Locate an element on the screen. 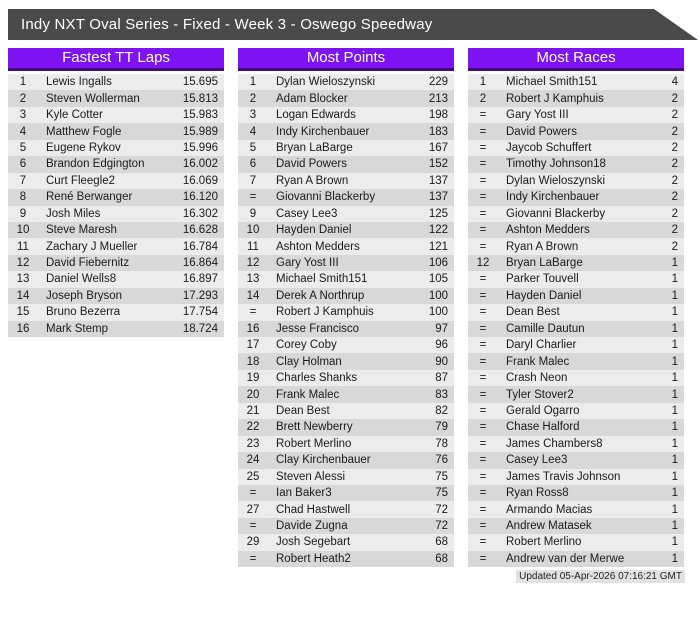 The image size is (700, 620). table-row: 6 David Powers 152 is located at coordinates (346, 164).